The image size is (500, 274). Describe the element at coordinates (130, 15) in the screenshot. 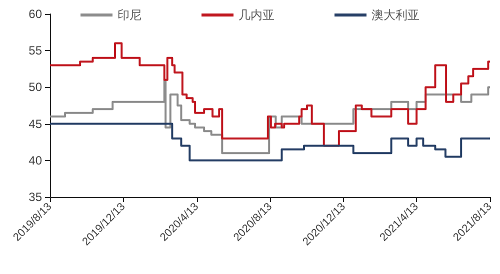

I see `legend-label: 印尼` at that location.